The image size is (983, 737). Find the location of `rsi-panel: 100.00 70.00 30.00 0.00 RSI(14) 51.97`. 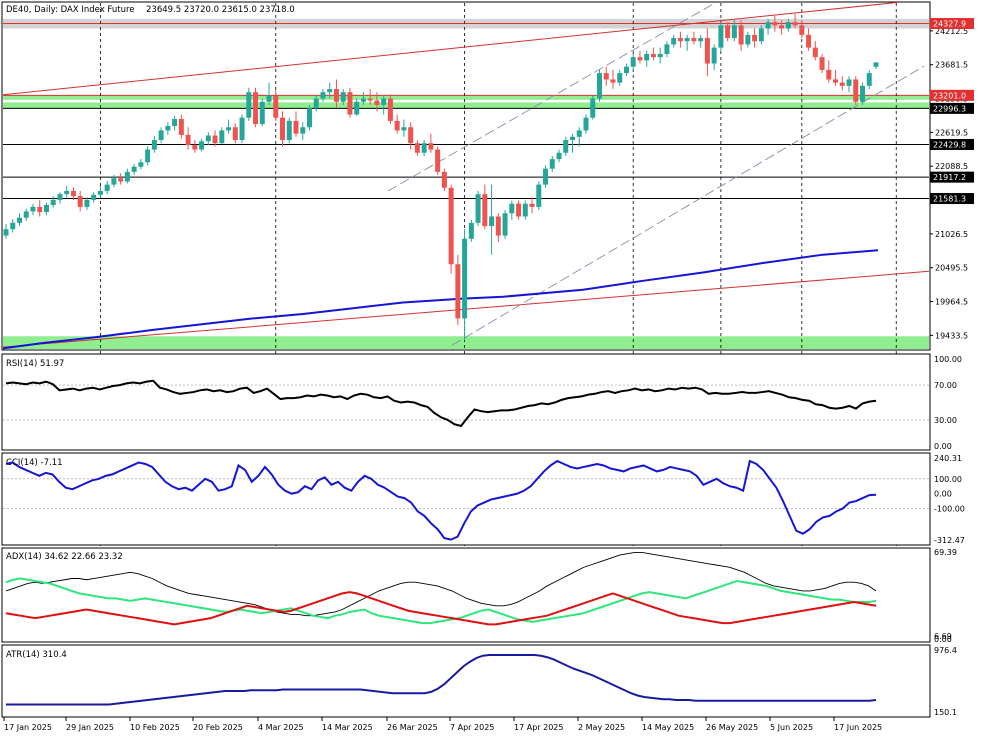

rsi-panel: 100.00 70.00 30.00 0.00 RSI(14) 51.97 is located at coordinates (481, 402).